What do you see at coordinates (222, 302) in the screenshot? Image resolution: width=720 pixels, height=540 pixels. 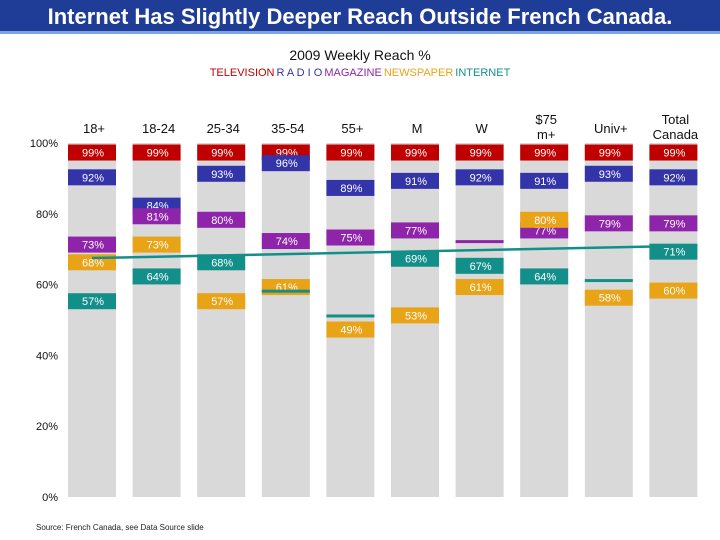 I see `data-label-newspaper: 57%` at bounding box center [222, 302].